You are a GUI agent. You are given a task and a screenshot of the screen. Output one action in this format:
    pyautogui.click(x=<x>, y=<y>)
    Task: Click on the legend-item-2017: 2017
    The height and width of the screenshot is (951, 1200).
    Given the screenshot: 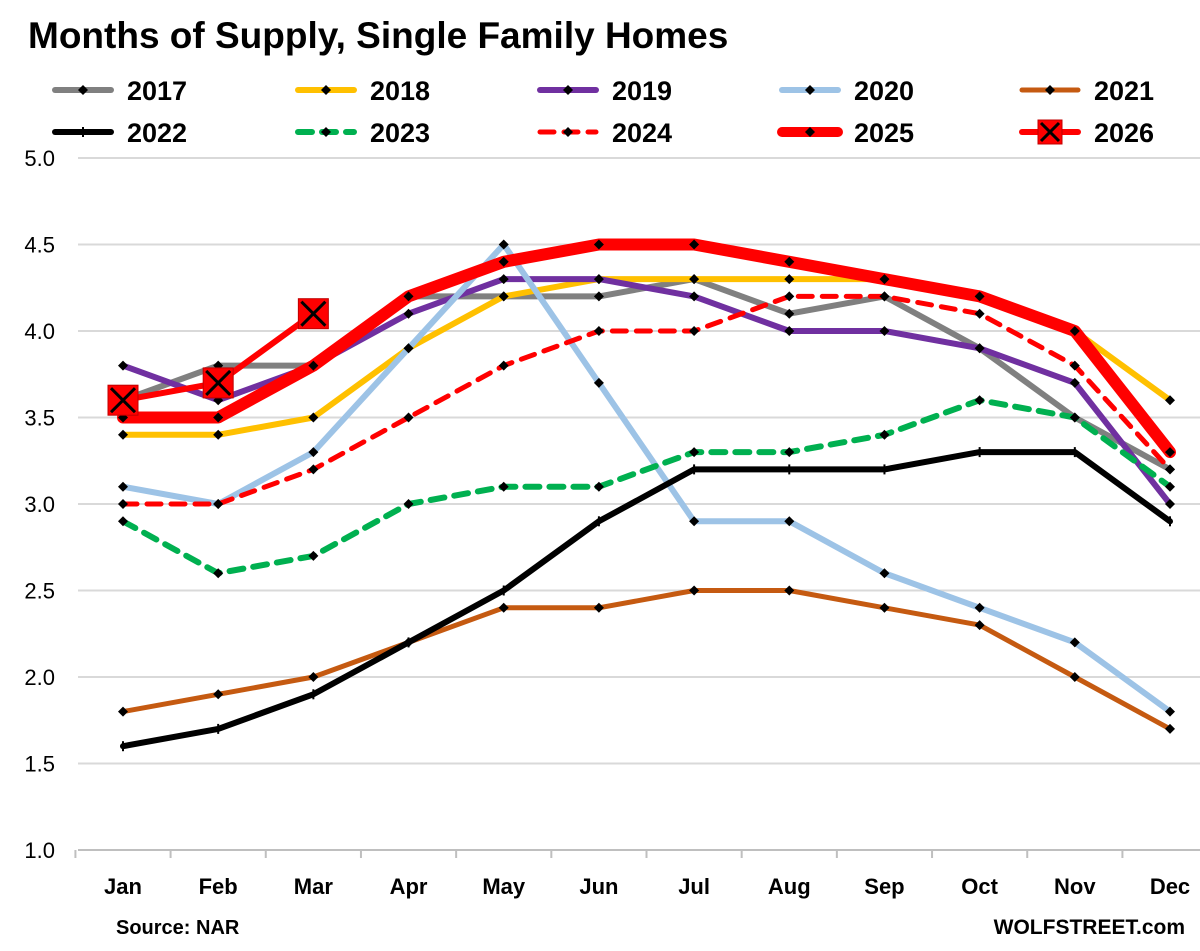 What is the action you would take?
    pyautogui.click(x=119, y=91)
    